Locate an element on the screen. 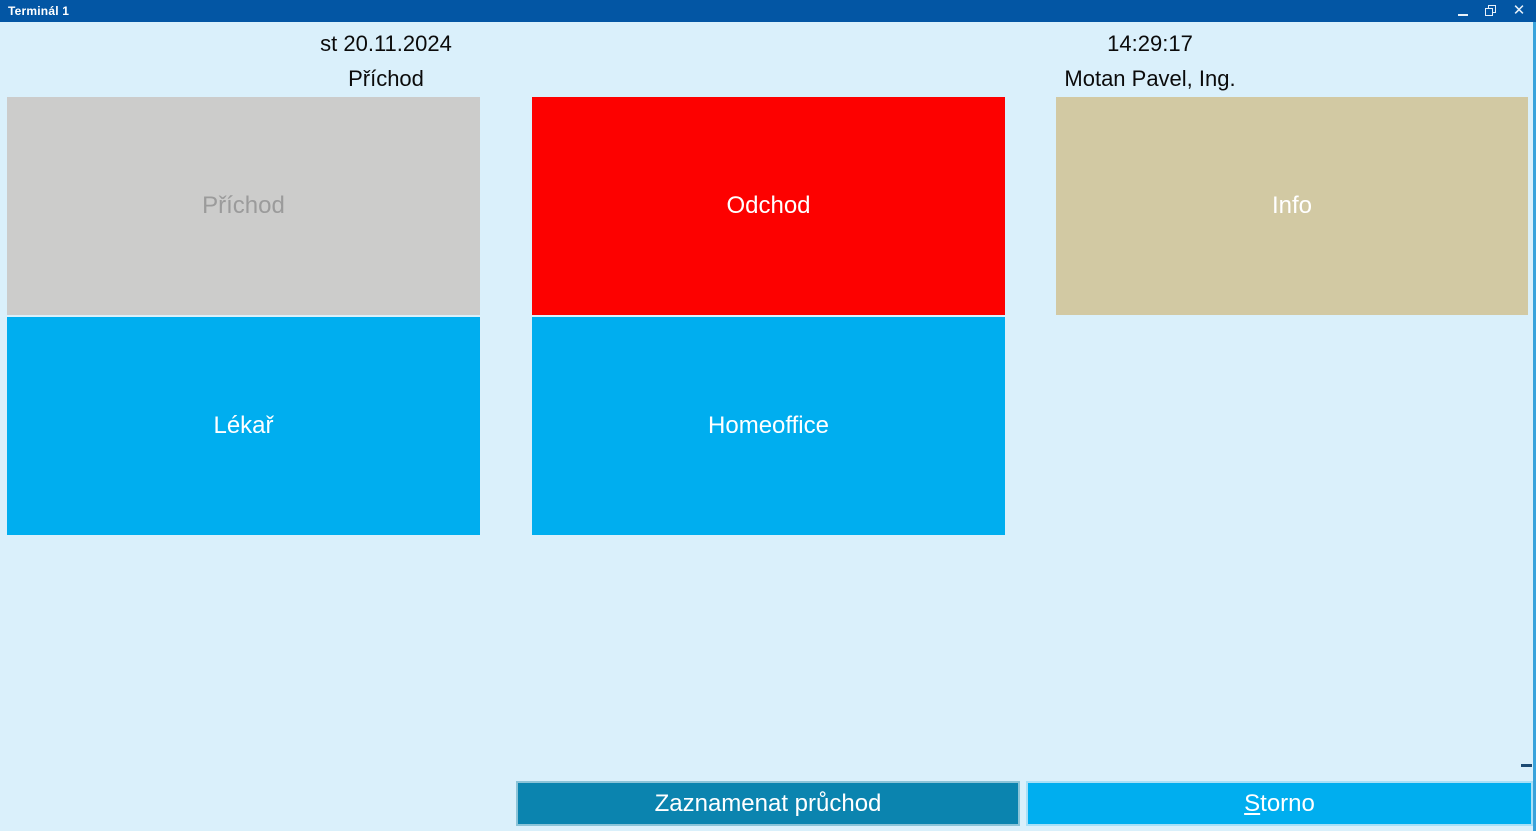 This screenshot has width=1536, height=831. time-label: 14:29:17 is located at coordinates (1150, 43).